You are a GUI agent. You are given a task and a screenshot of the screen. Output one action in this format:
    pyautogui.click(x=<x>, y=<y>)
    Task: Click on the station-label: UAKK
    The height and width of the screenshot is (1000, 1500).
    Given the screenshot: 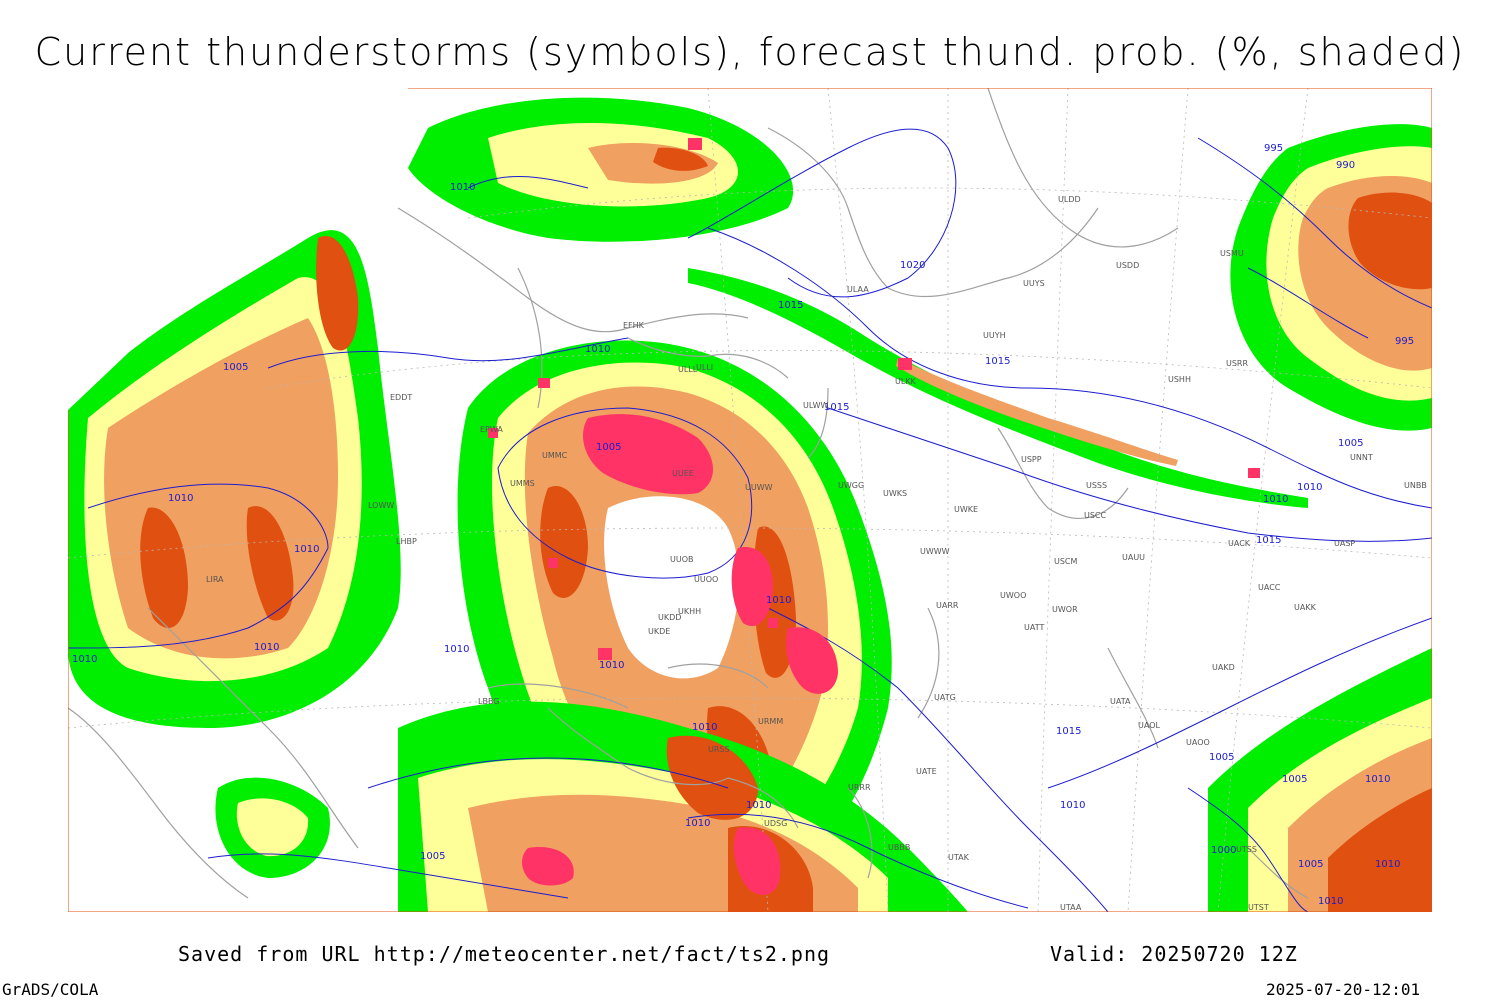 What is the action you would take?
    pyautogui.click(x=1305, y=607)
    